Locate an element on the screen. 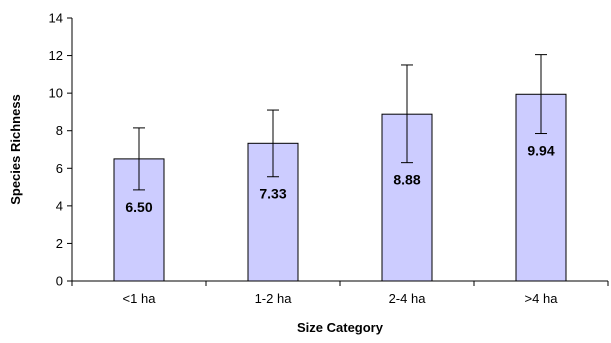 Image resolution: width=611 pixels, height=343 pixels. y-tick-label: 8 is located at coordinates (59, 130).